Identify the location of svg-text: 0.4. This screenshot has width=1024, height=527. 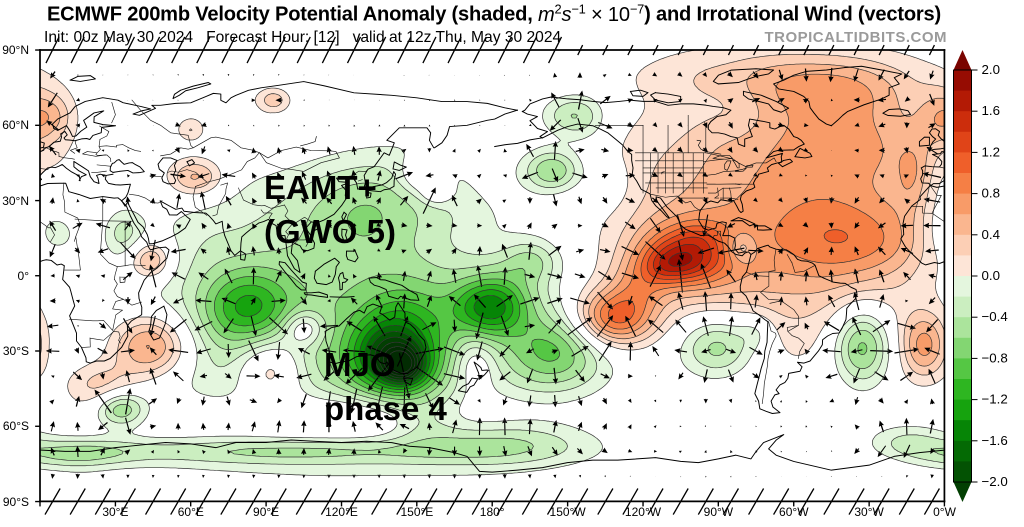
(991, 234).